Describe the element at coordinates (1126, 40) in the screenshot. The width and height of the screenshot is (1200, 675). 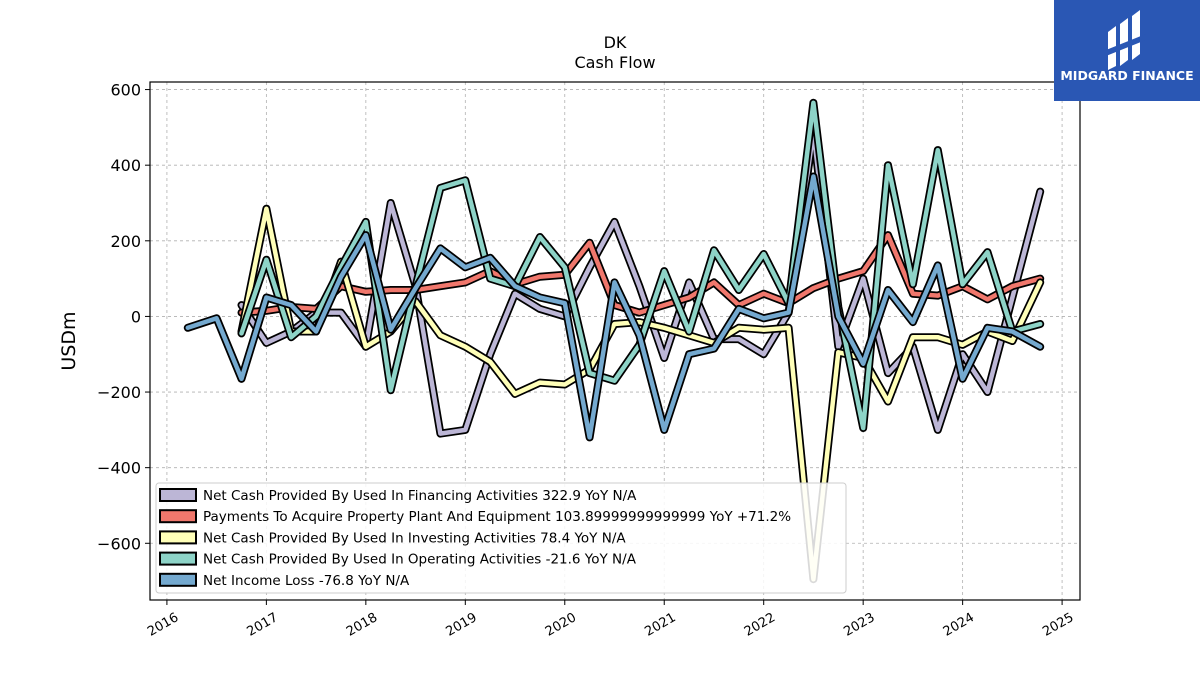
I see `logo-mark-icon` at that location.